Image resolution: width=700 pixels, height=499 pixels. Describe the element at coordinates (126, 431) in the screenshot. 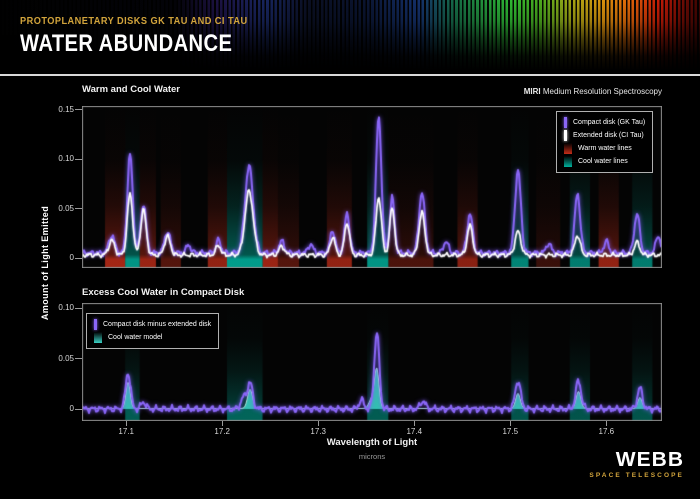

I see `x-tick-label: 17.1` at that location.